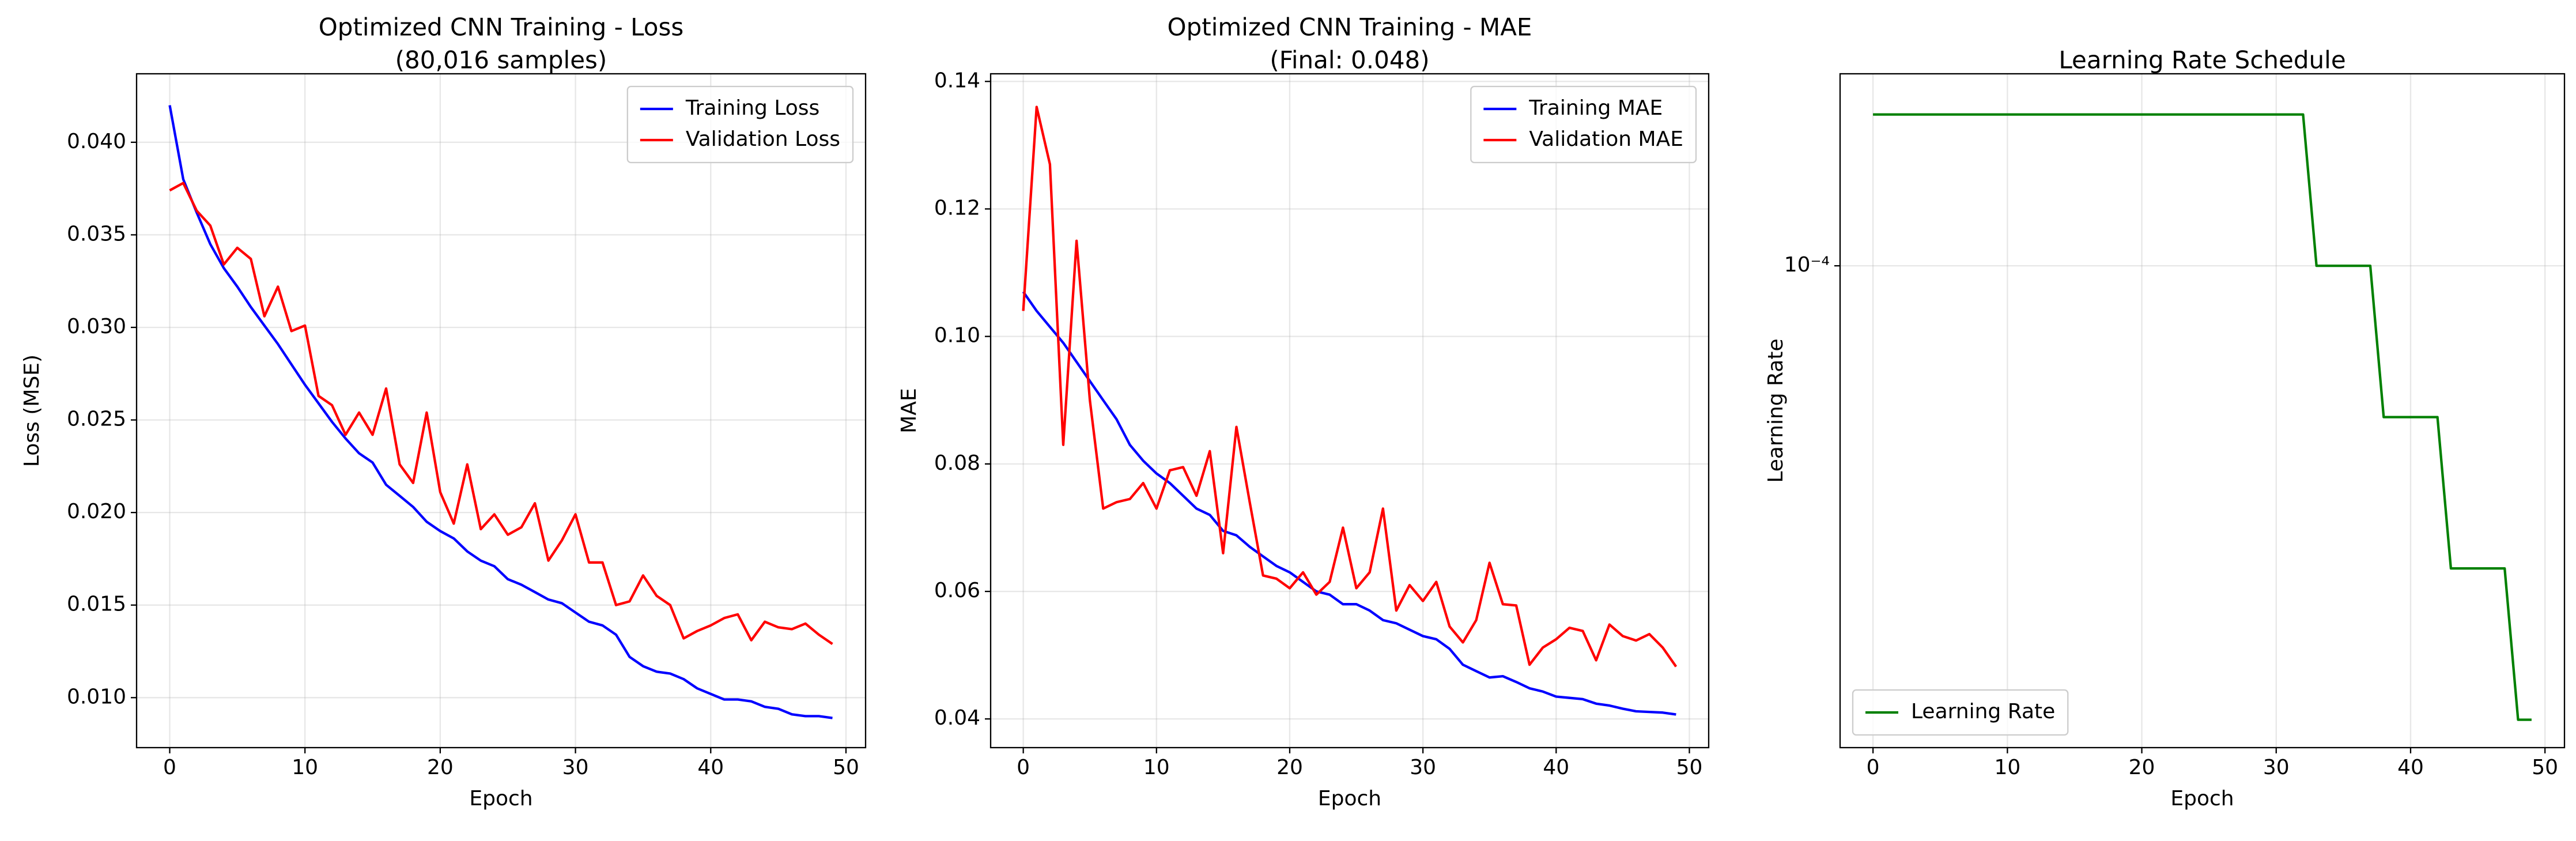 The image size is (2576, 841). What do you see at coordinates (2201, 60) in the screenshot?
I see `chart-title: Learning Rate Schedule` at bounding box center [2201, 60].